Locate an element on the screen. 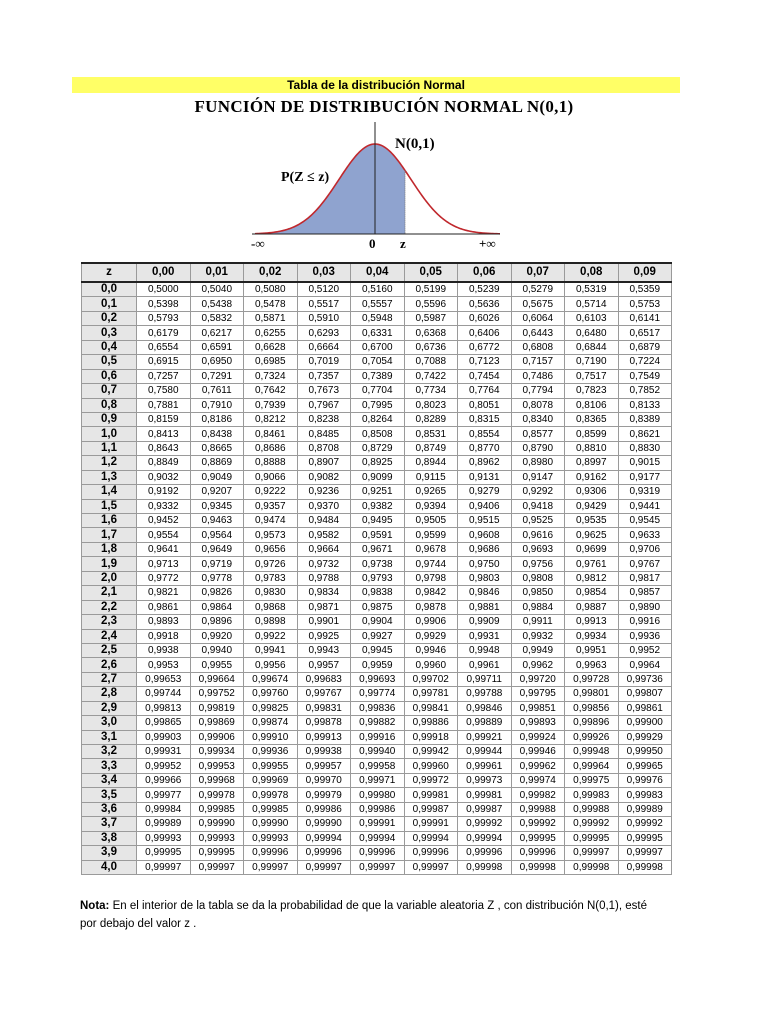 The image size is (768, 1024). table-cell: 0,9505 is located at coordinates (430, 520).